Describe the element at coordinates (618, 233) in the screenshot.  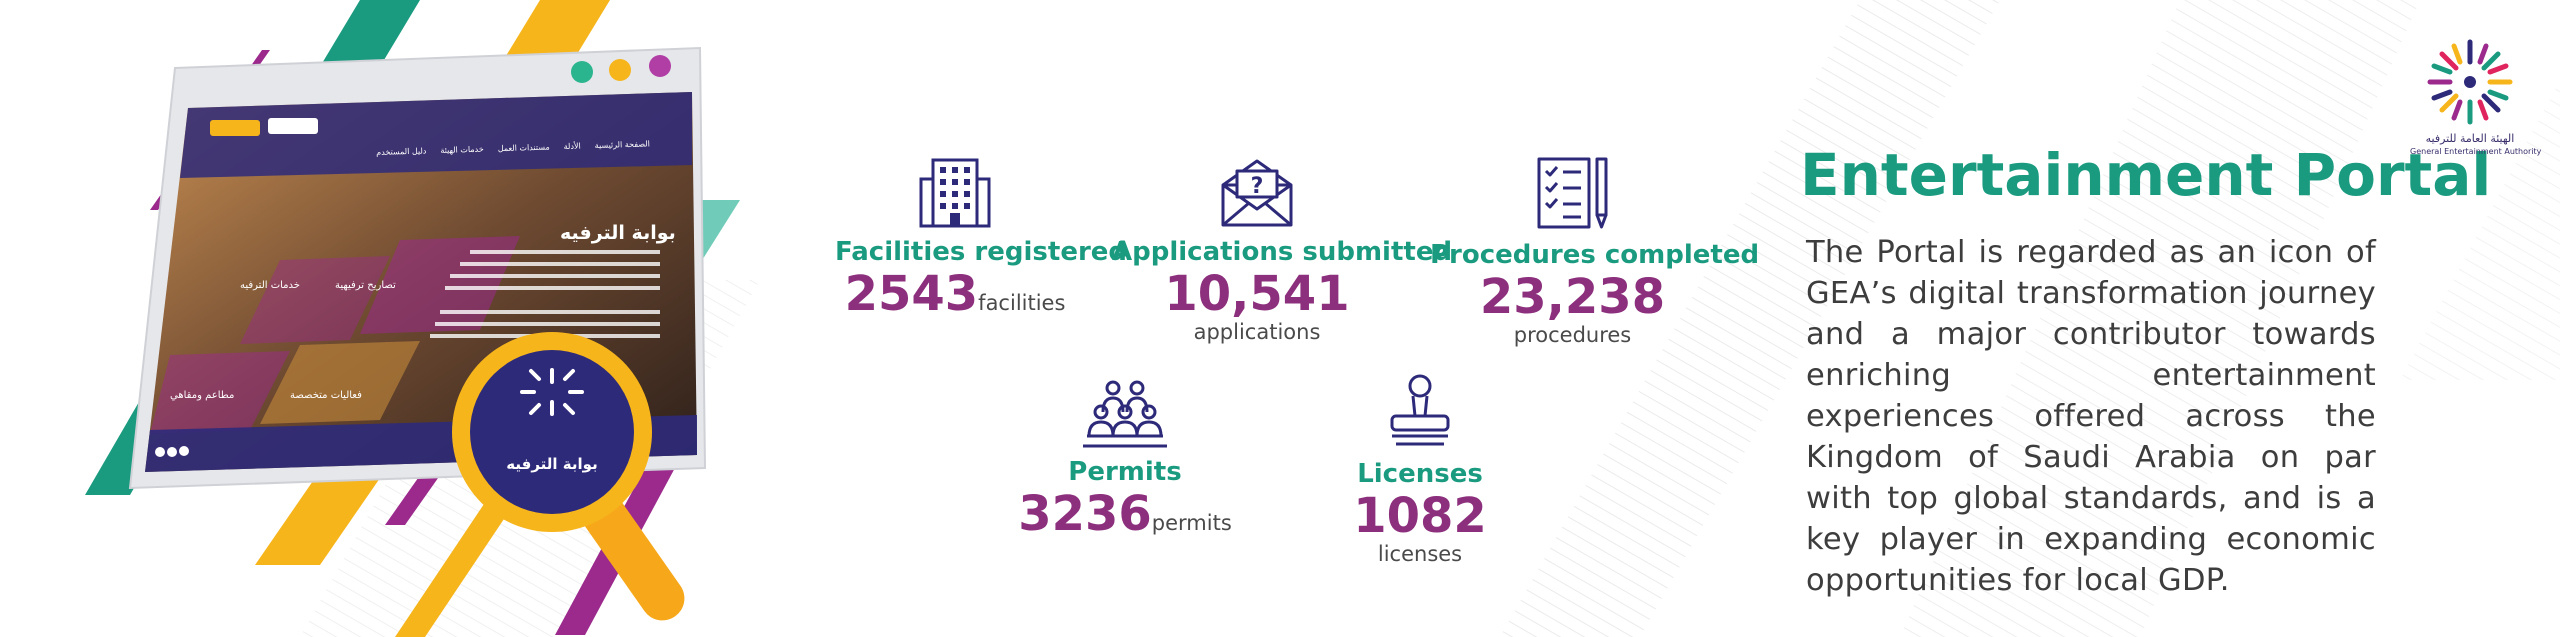
I see `mockup-heading: بوابة الترفيه` at that location.